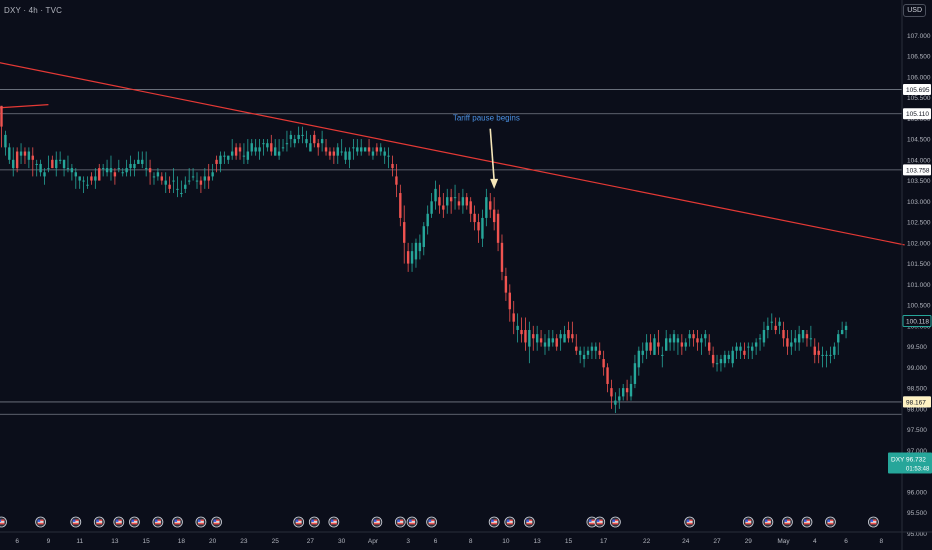 Image resolution: width=932 pixels, height=550 pixels. Describe the element at coordinates (783, 541) in the screenshot. I see `x-tick-label: May` at that location.